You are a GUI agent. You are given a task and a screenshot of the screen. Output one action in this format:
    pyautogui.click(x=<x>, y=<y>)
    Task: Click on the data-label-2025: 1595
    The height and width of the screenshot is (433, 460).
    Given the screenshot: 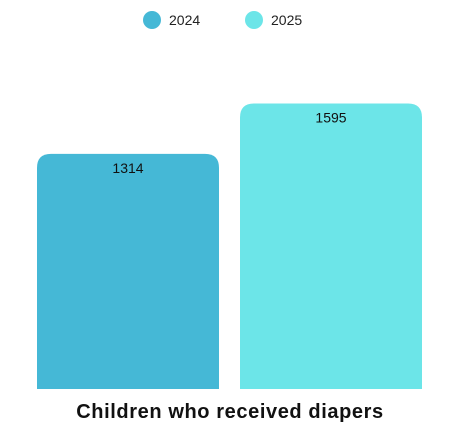 What is the action you would take?
    pyautogui.click(x=330, y=118)
    